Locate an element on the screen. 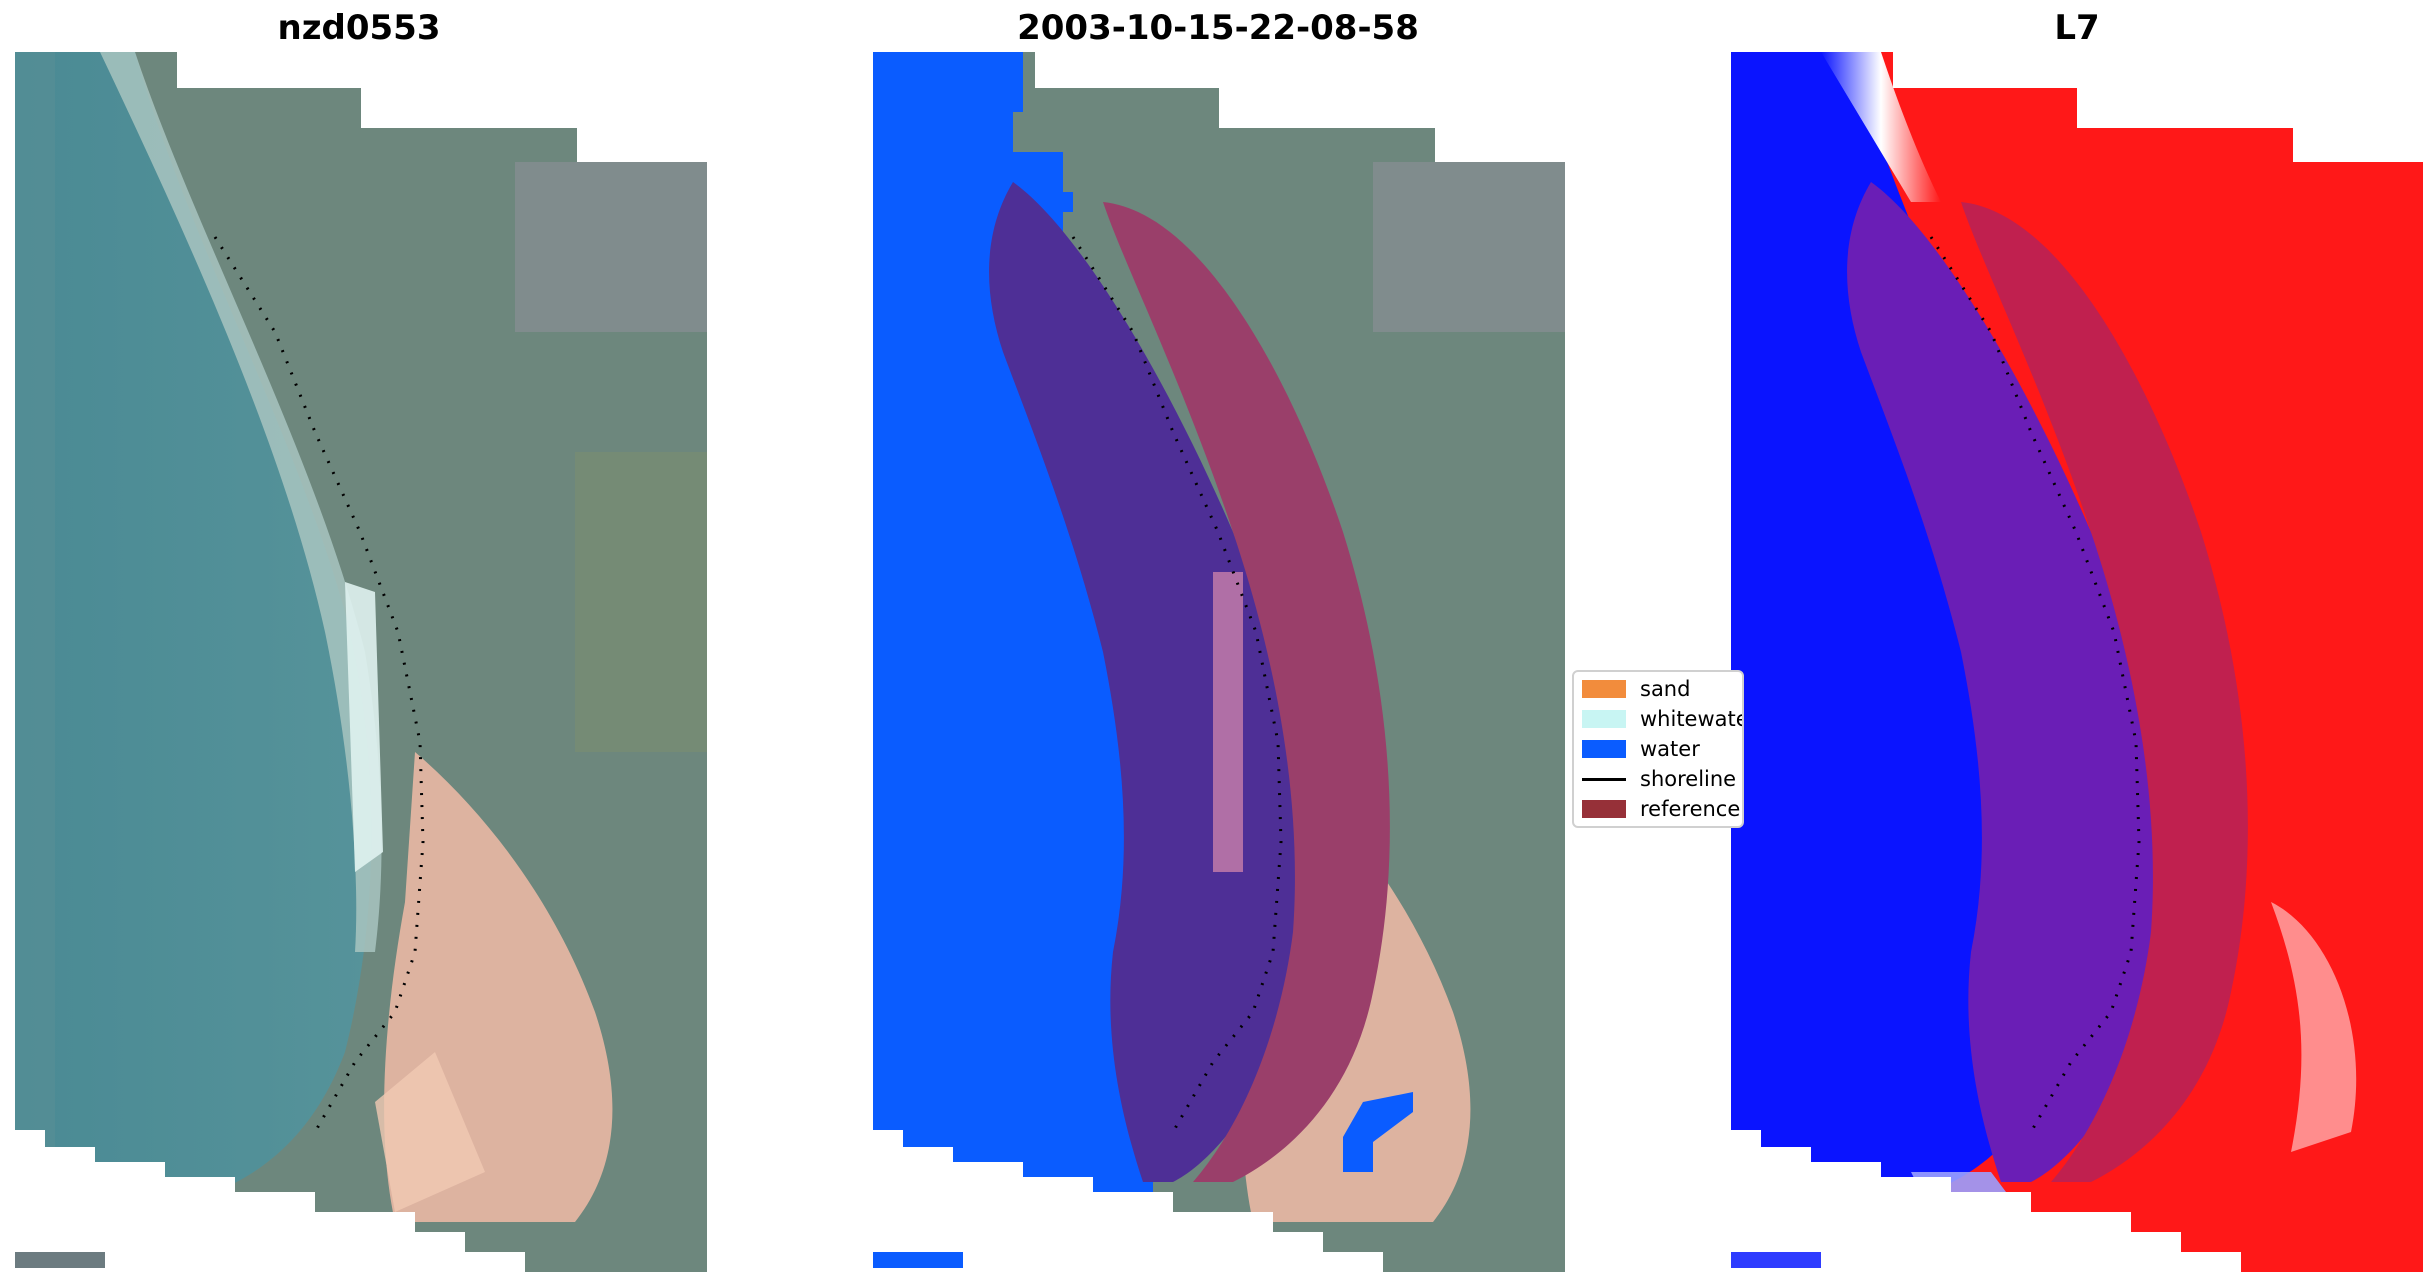  legend-item-whitewater: whitewater is located at coordinates (1662, 719).